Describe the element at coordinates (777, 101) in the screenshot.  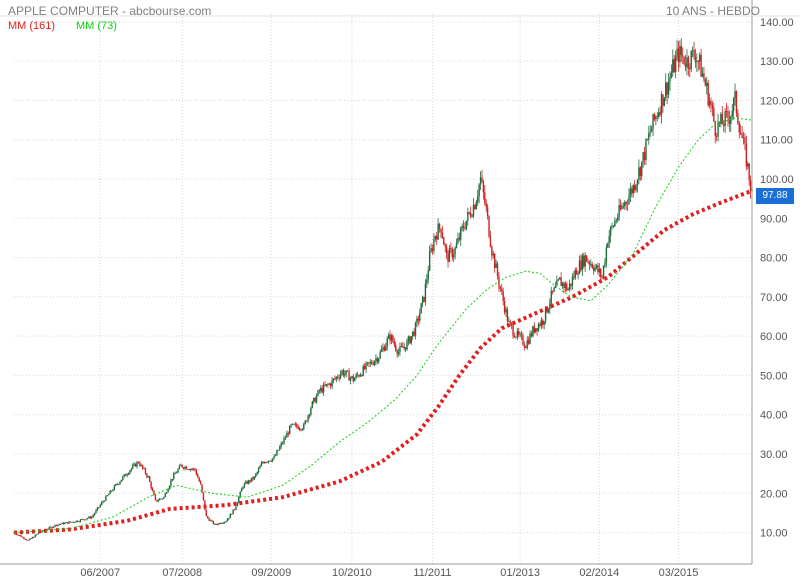
I see `y-tick-label: 120.00` at that location.